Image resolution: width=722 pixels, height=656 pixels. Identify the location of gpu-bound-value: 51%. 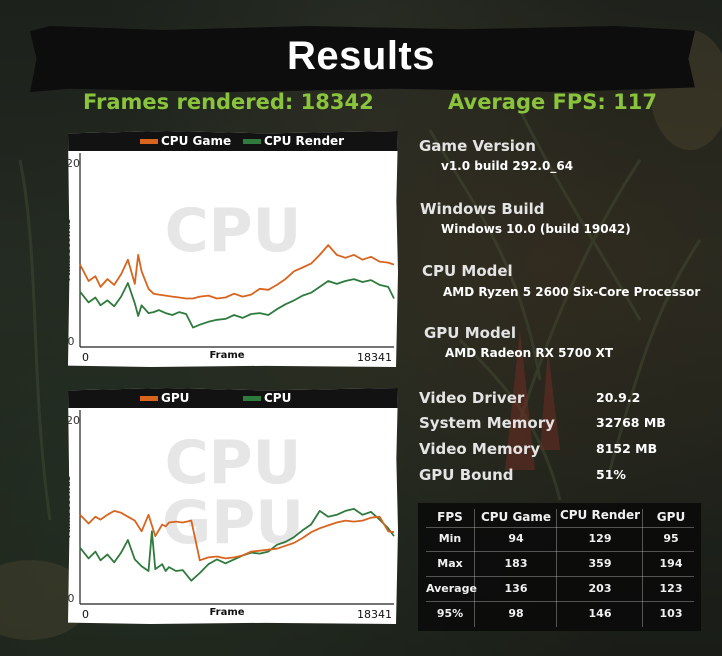
(611, 474).